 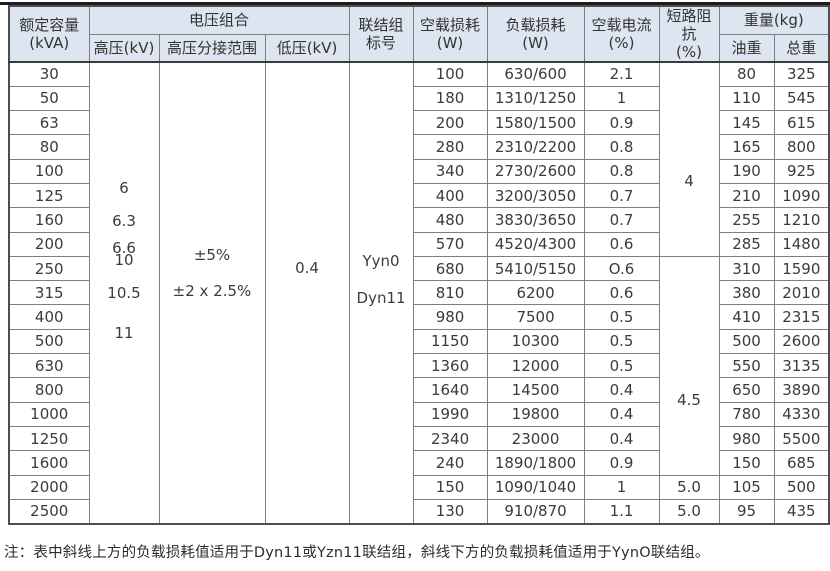 What do you see at coordinates (621, 511) in the screenshot?
I see `cell-no-load-current: 1.1` at bounding box center [621, 511].